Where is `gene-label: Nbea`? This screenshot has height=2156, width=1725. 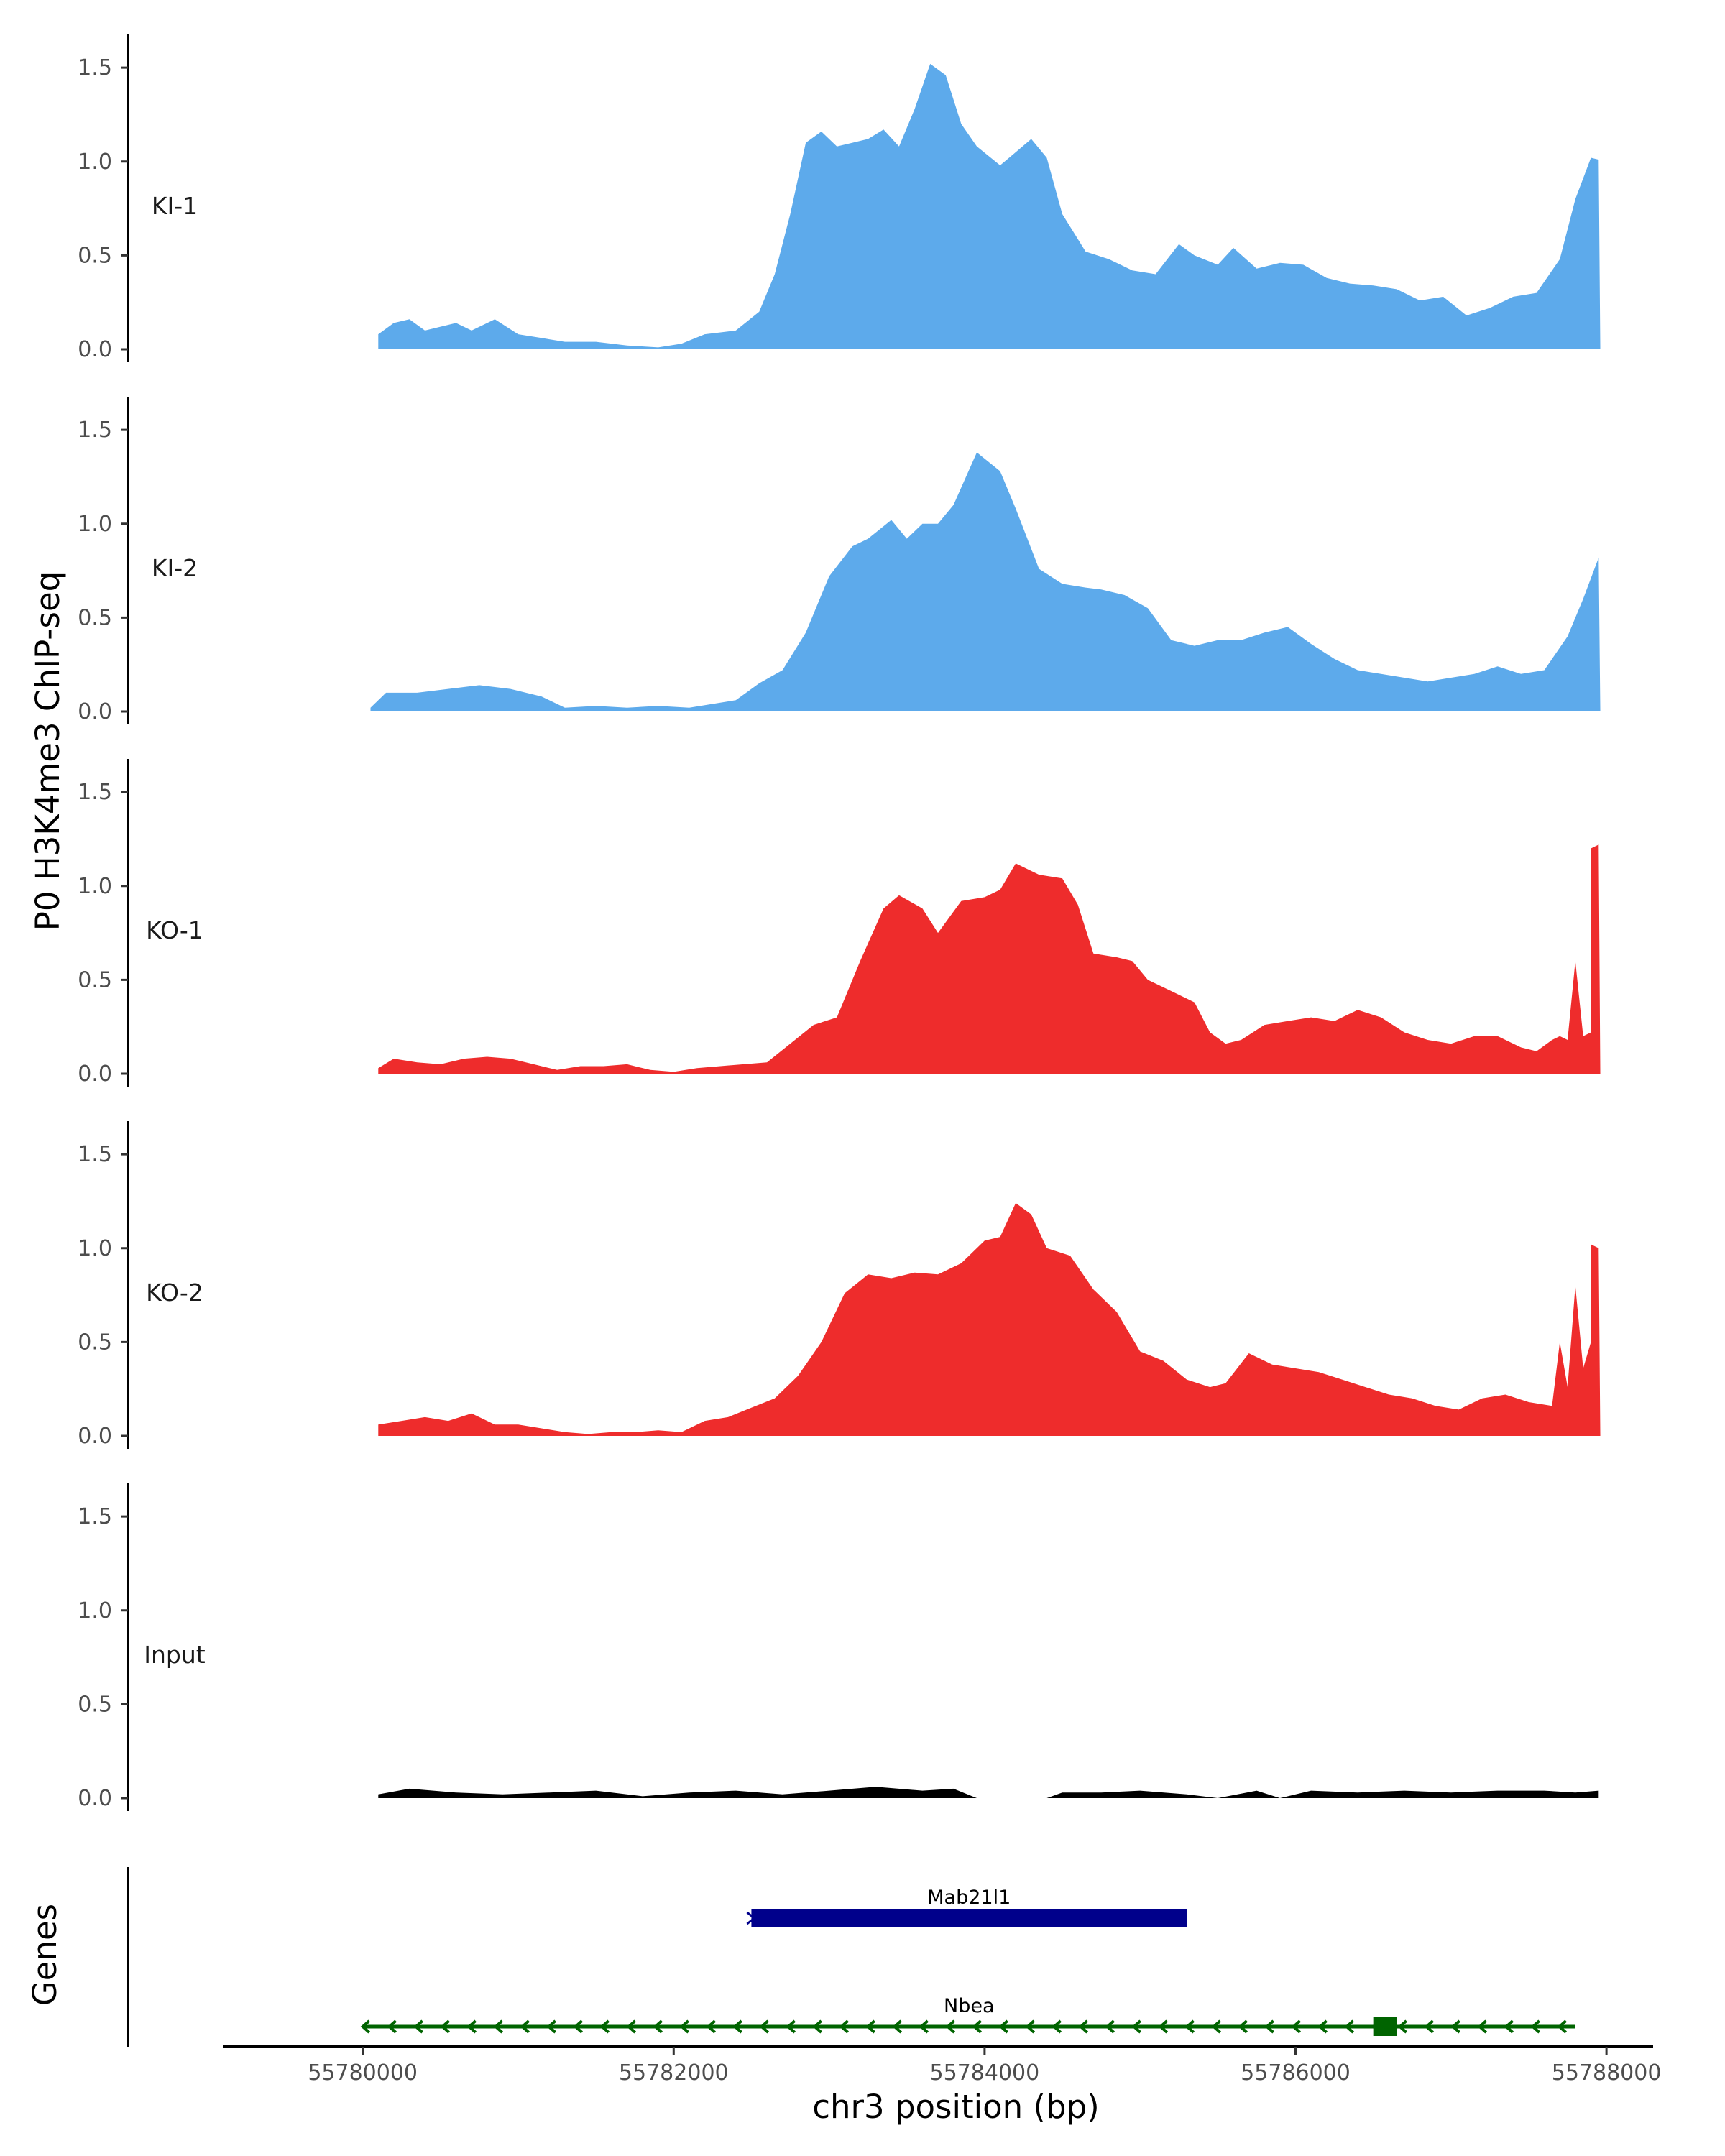
gene-label: Nbea is located at coordinates (969, 2006).